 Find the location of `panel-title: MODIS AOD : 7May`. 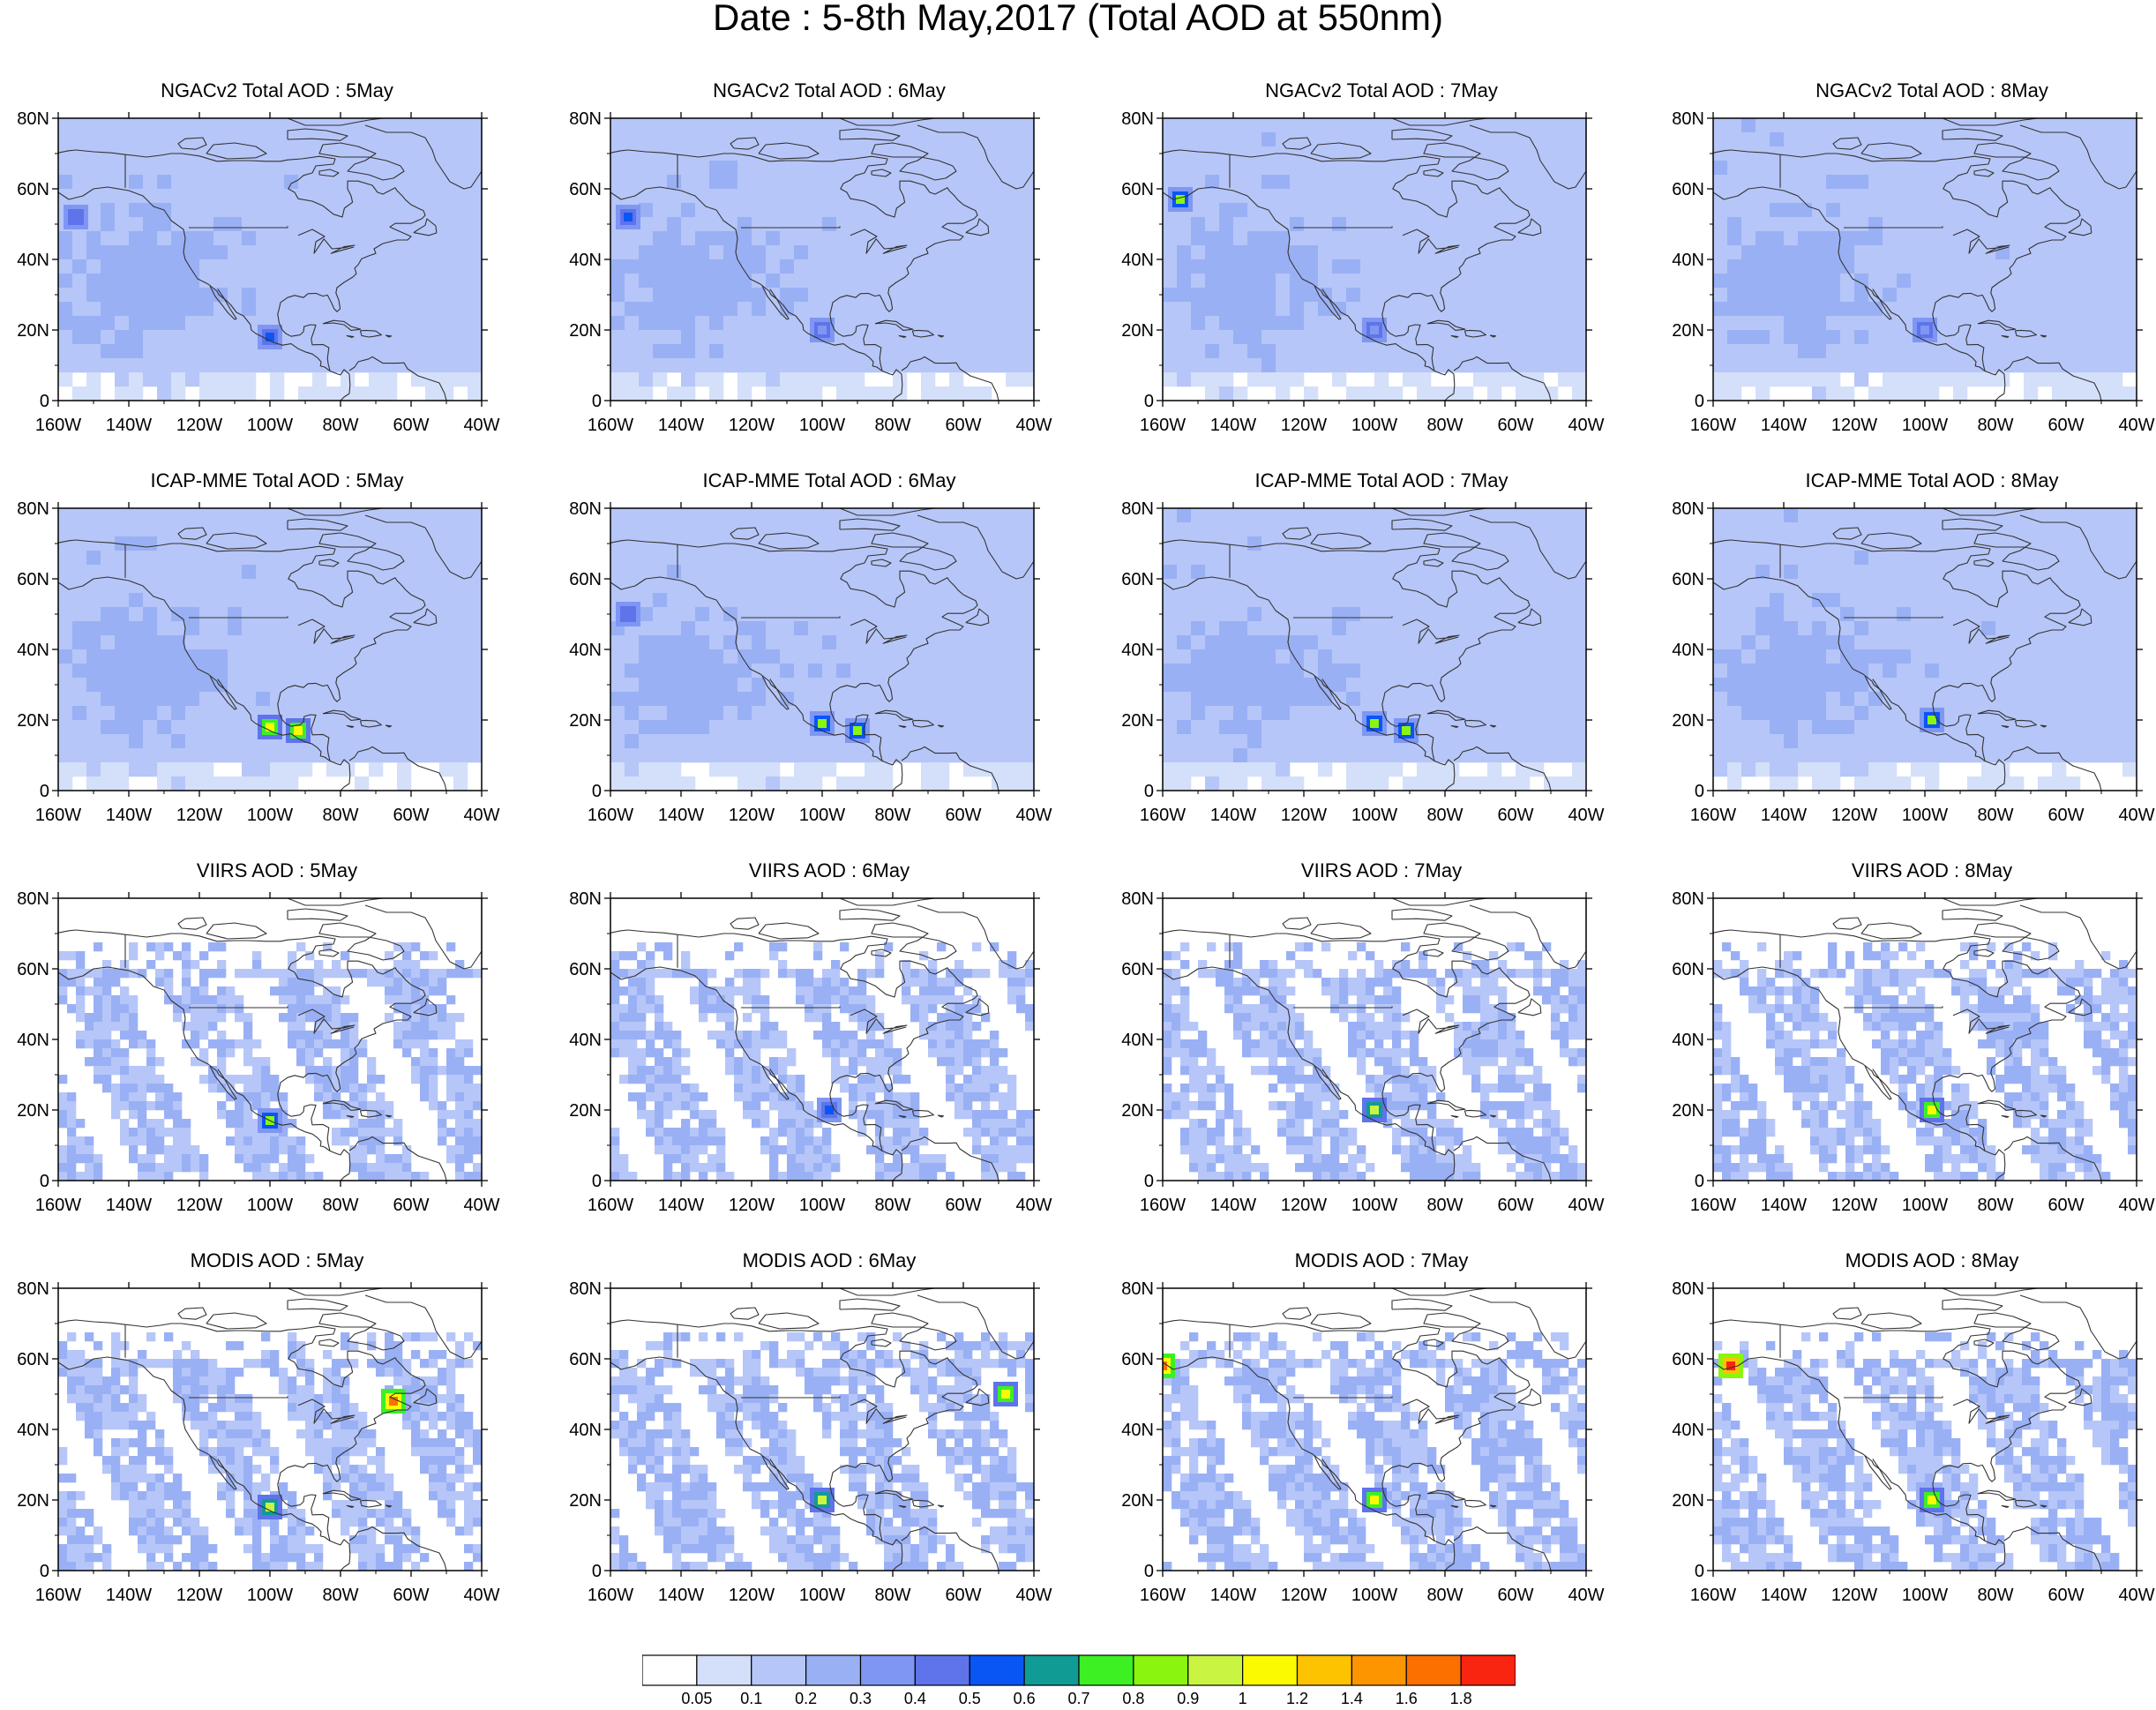

panel-title: MODIS AOD : 7May is located at coordinates (1381, 1260).